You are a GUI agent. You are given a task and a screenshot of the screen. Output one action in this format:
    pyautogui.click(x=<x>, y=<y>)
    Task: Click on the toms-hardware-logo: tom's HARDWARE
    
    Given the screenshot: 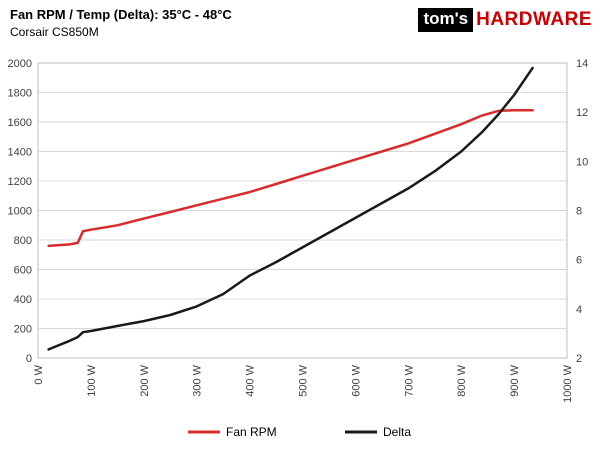 What is the action you would take?
    pyautogui.click(x=505, y=20)
    